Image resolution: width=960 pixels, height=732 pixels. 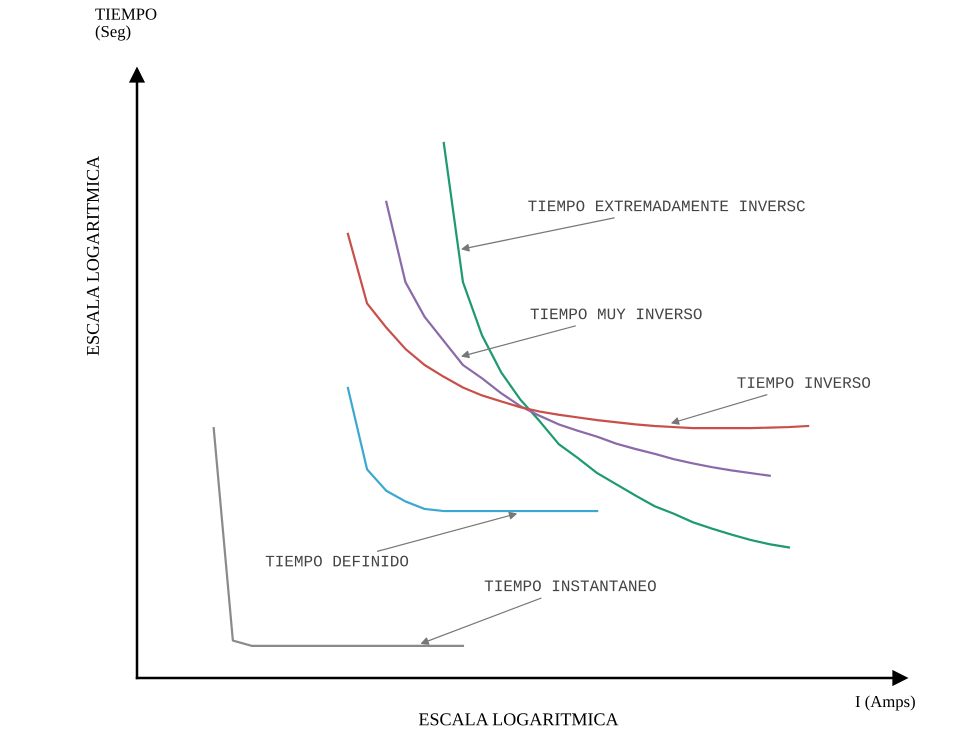 I want to click on annotation: TIEMPO MUY INVERSO, so click(x=616, y=314).